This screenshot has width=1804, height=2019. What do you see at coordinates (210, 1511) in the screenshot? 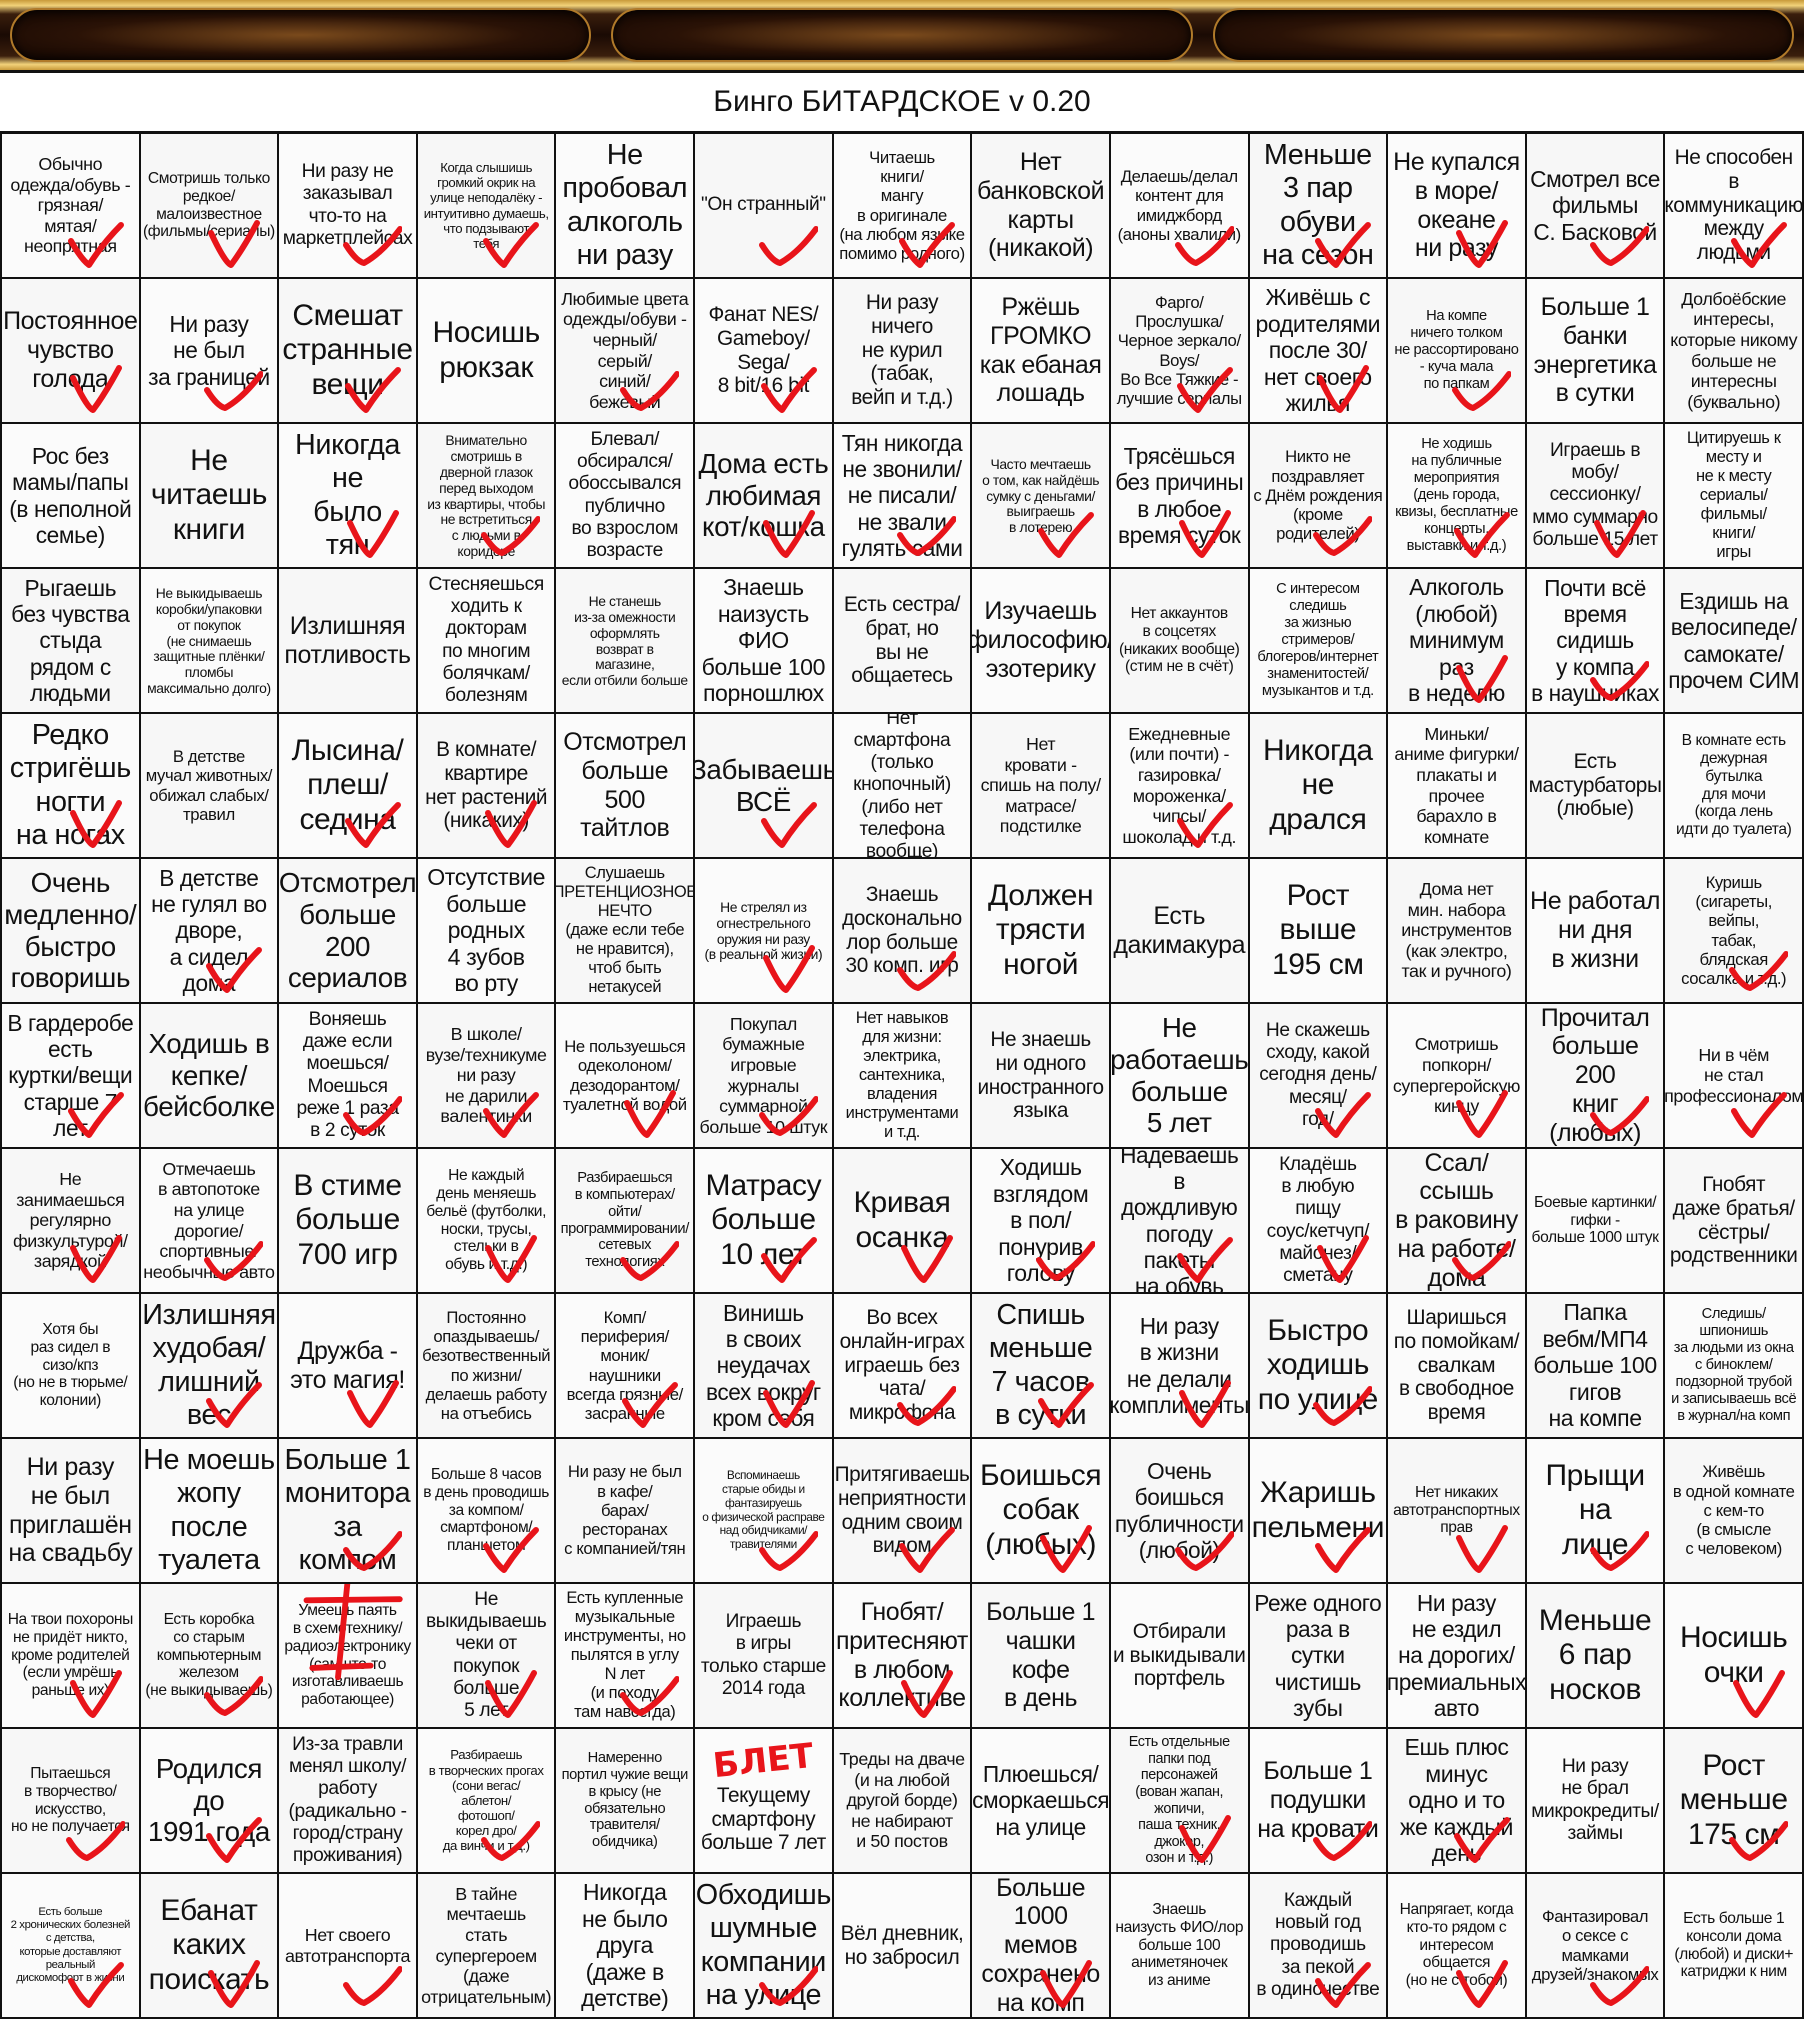
I see `bingo-cell: Не моешь жопу после туалета` at bounding box center [210, 1511].